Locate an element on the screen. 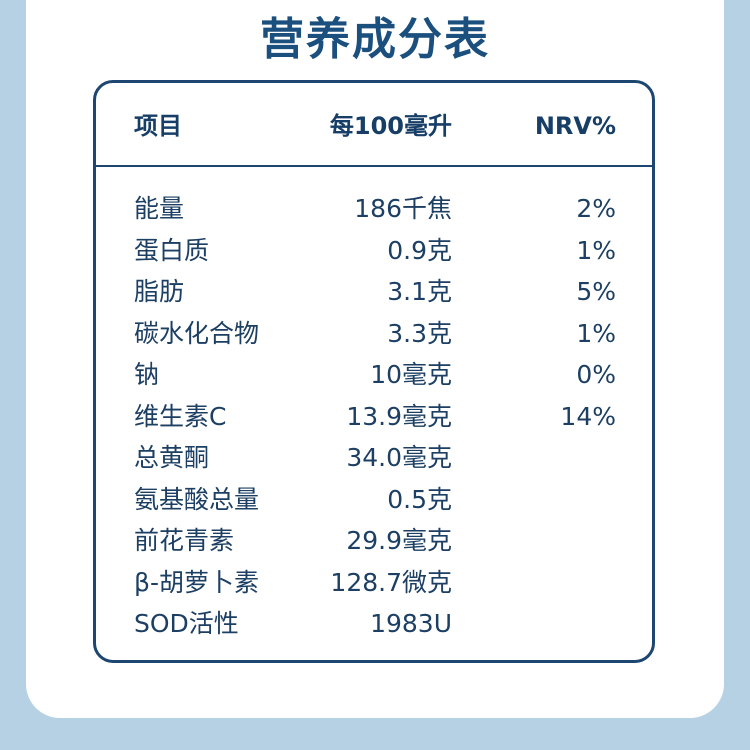 The height and width of the screenshot is (750, 750). table-header: 项目 每100毫升 NRV% is located at coordinates (374, 125).